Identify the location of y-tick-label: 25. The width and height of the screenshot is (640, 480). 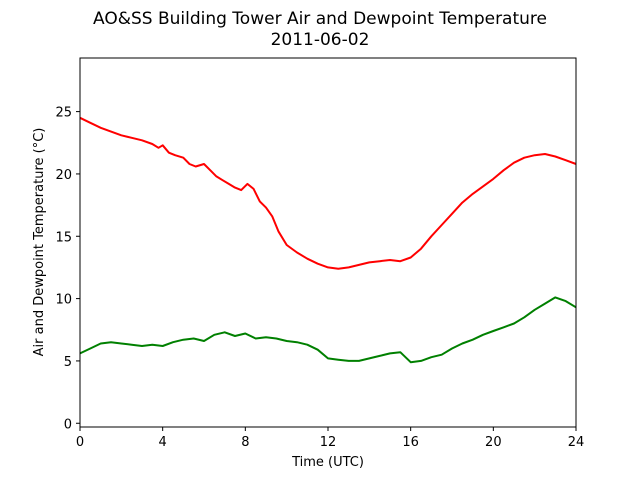
(63, 113).